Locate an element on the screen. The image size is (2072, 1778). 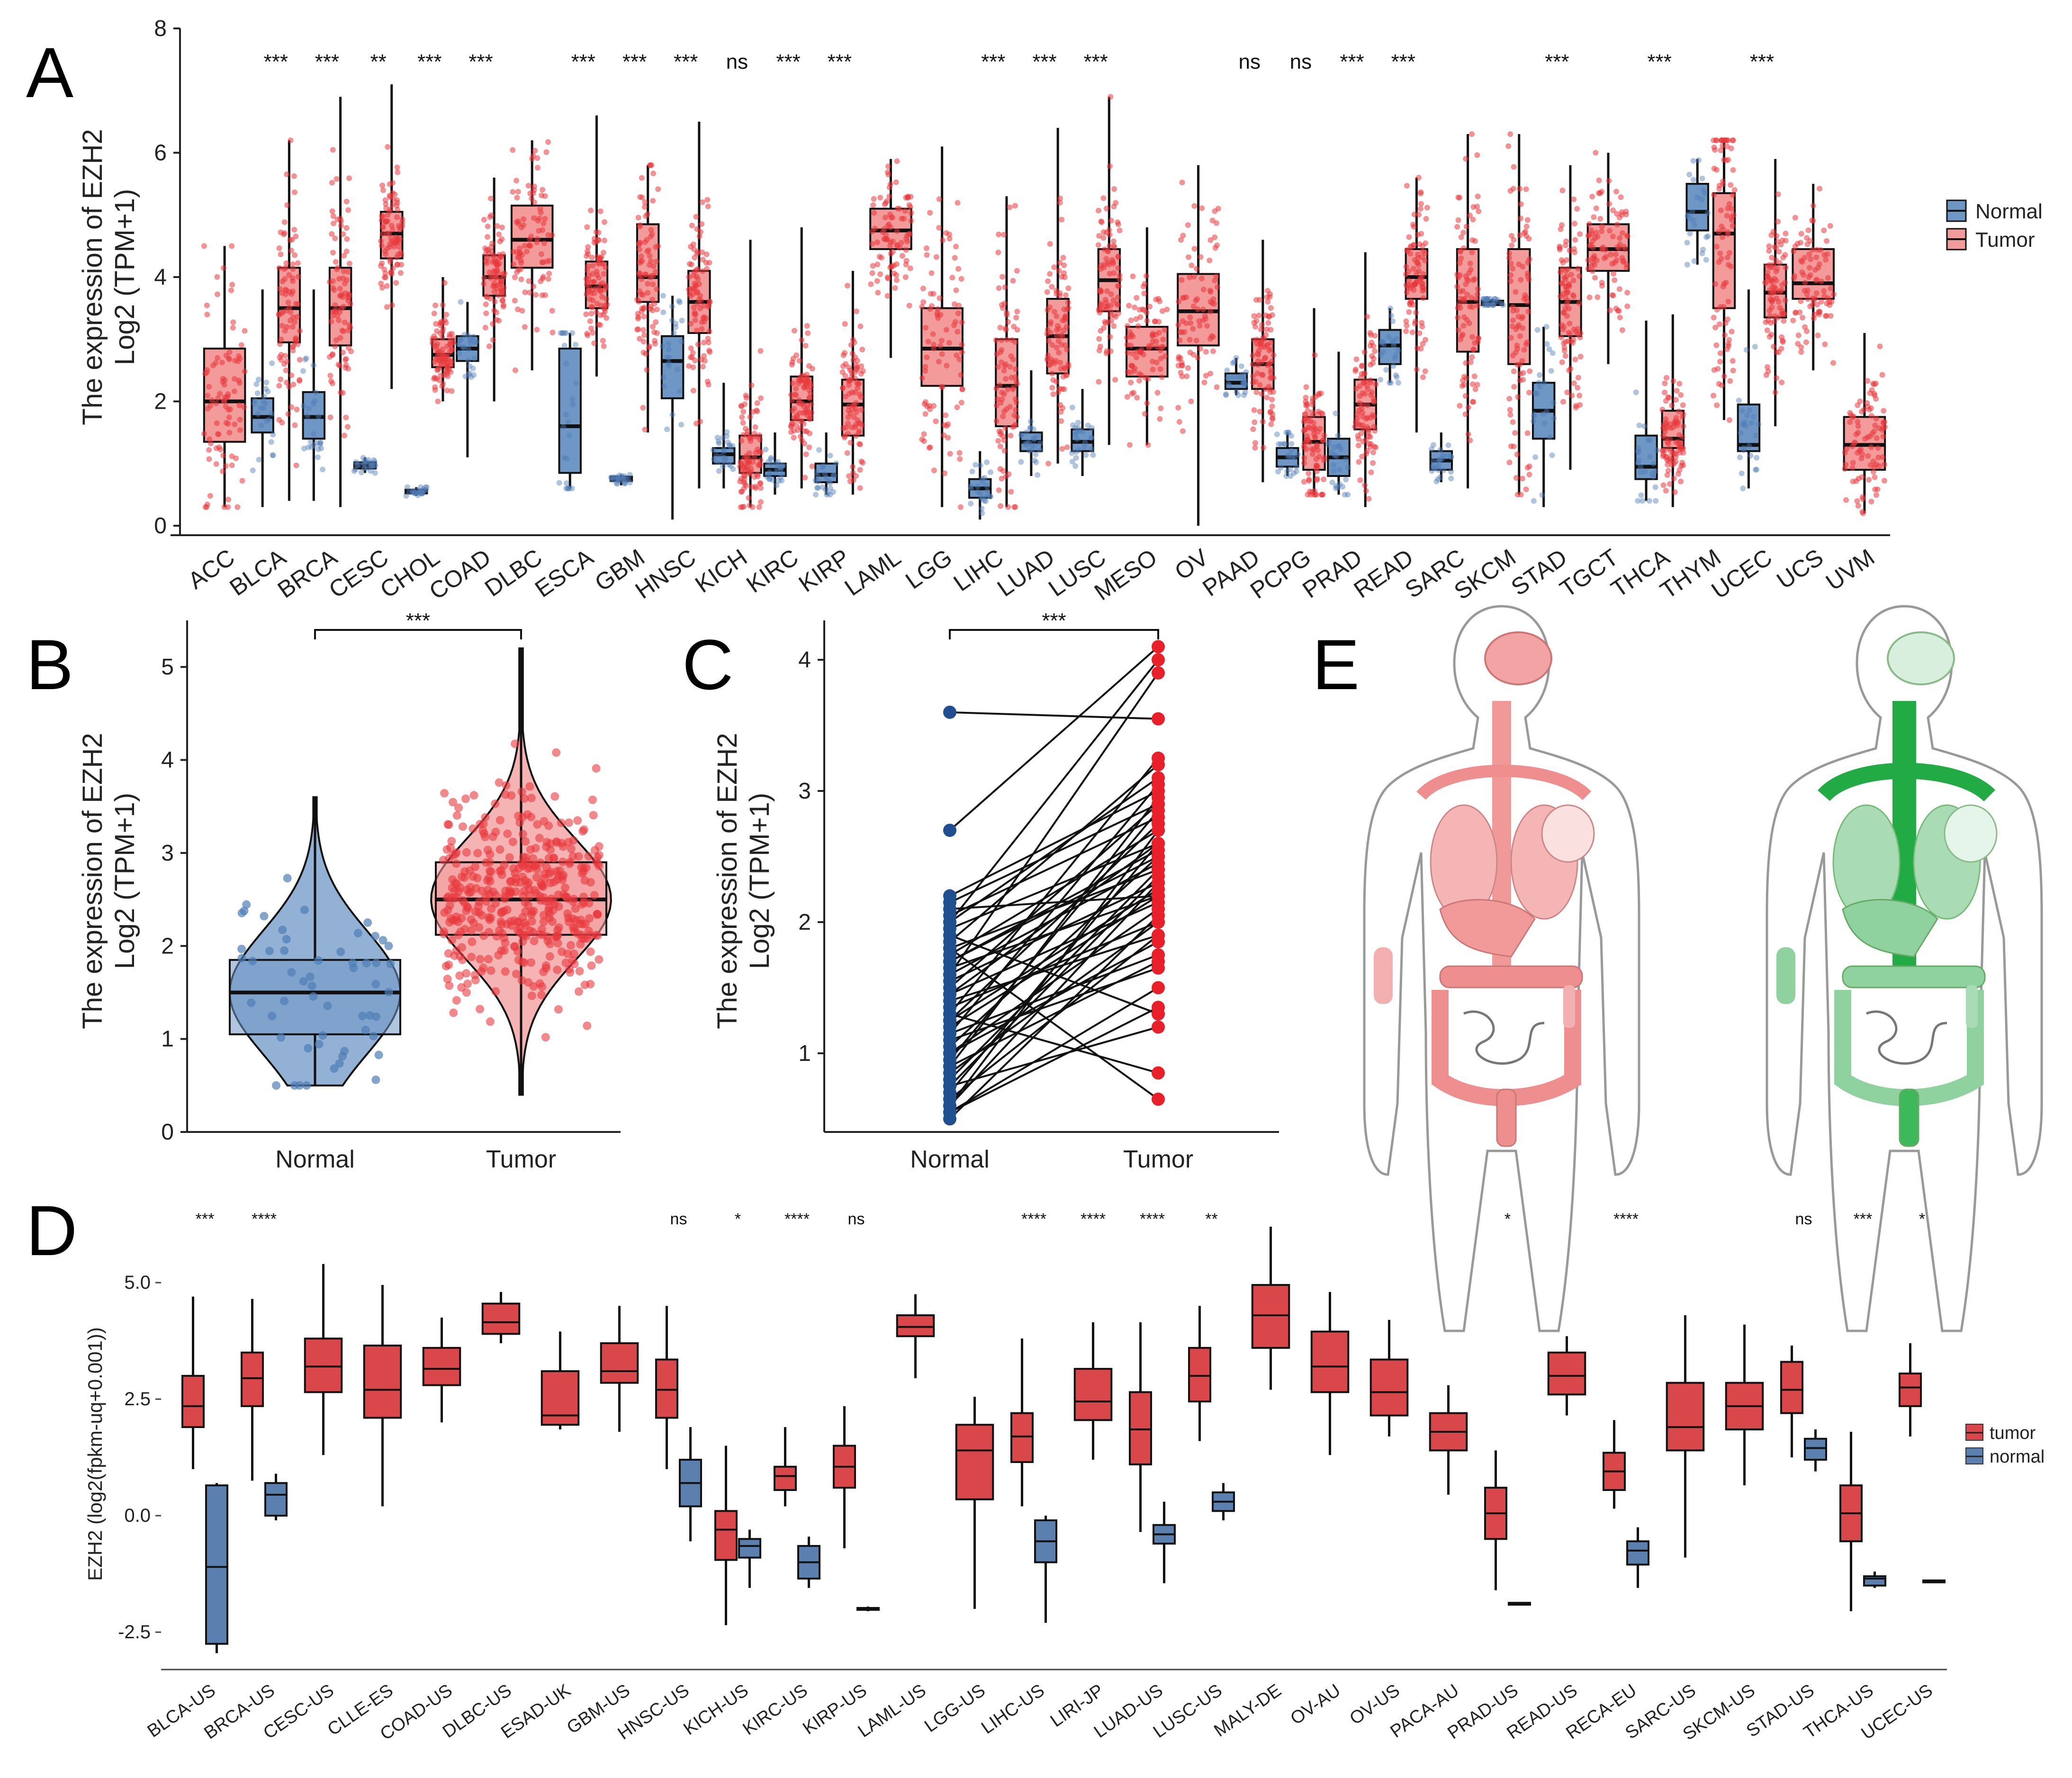
panel-a-tumor-PRAD-point is located at coordinates (1375, 431).